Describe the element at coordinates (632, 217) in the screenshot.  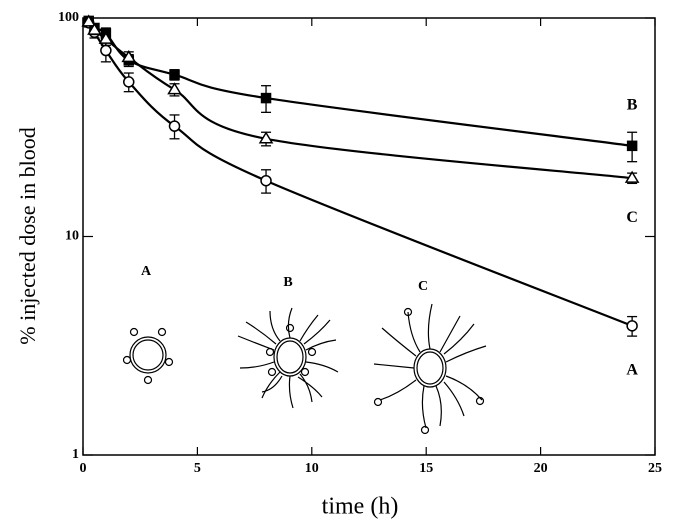
I see `series-label: C` at that location.